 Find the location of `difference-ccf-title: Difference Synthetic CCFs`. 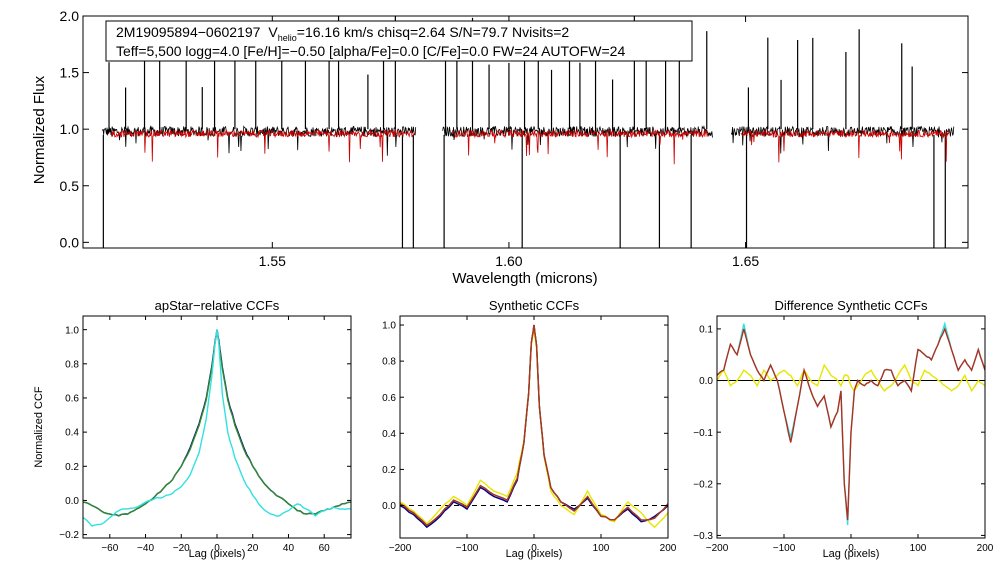

difference-ccf-title: Difference Synthetic CCFs is located at coordinates (851, 305).